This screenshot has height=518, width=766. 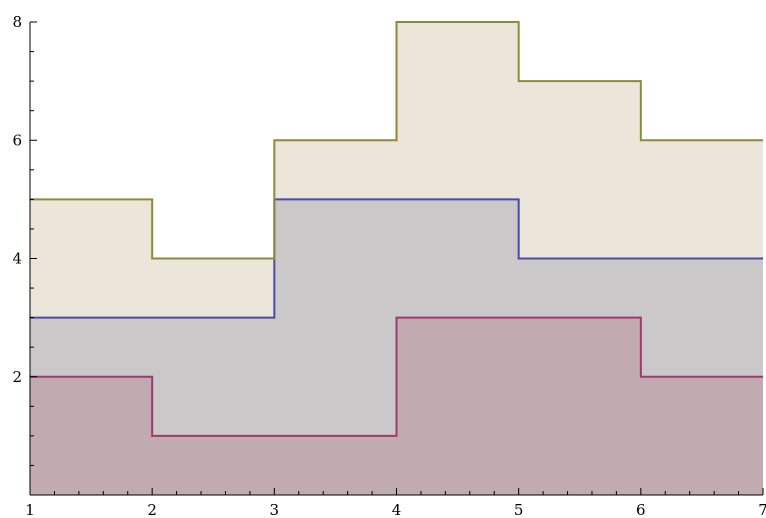 I want to click on x-tick-label: 1, so click(x=30, y=509).